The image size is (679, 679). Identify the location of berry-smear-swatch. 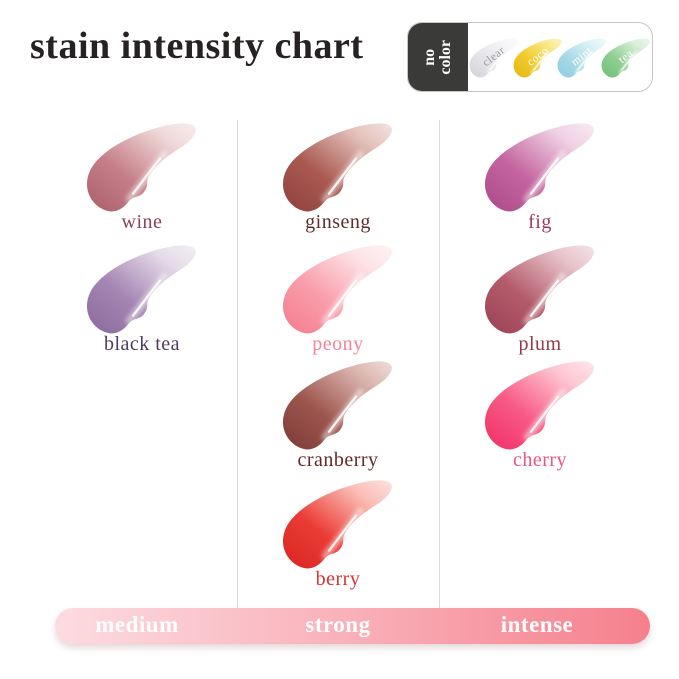
(338, 525).